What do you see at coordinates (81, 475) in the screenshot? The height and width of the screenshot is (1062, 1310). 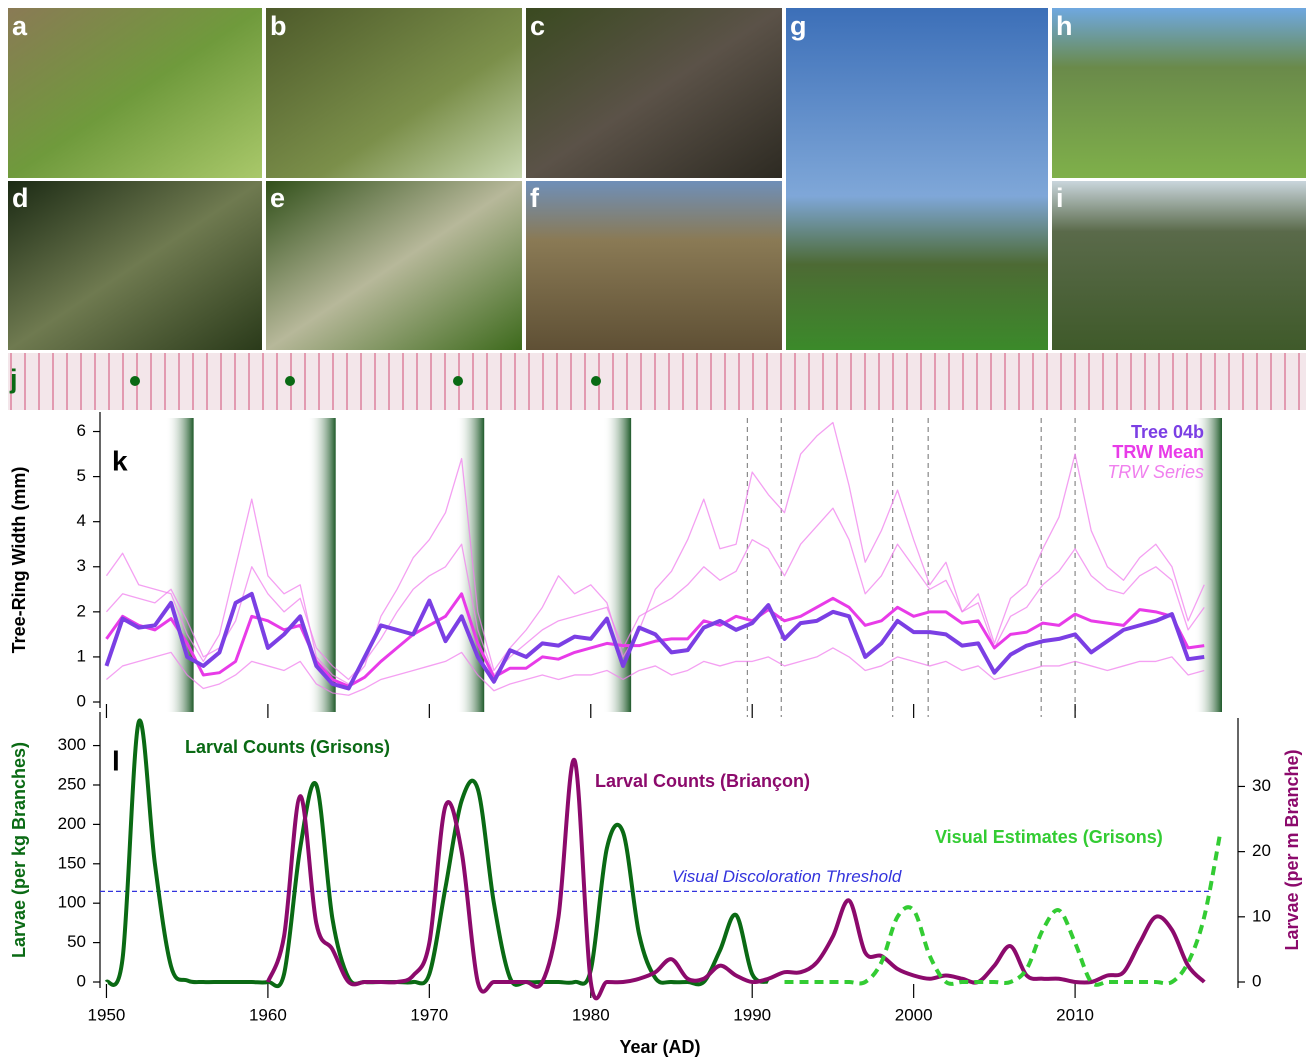 I see `y-tick-label: 5` at bounding box center [81, 475].